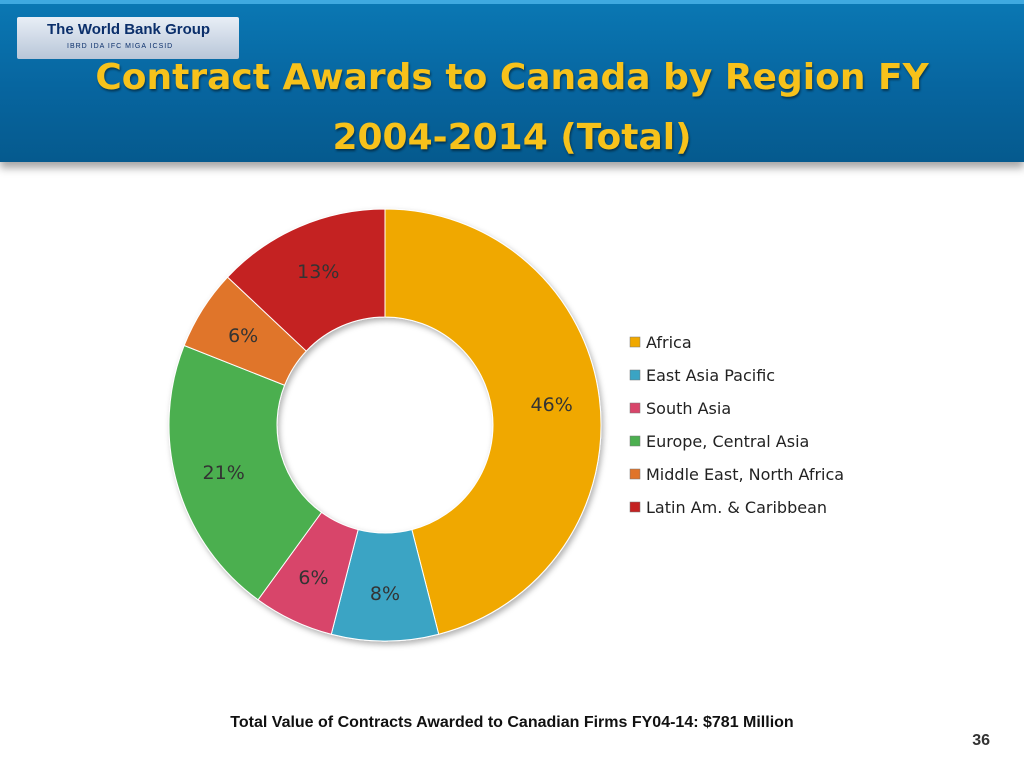 The image size is (1024, 768). I want to click on legend-label-middle-east-north-africa: Middle East, North Africa, so click(745, 474).